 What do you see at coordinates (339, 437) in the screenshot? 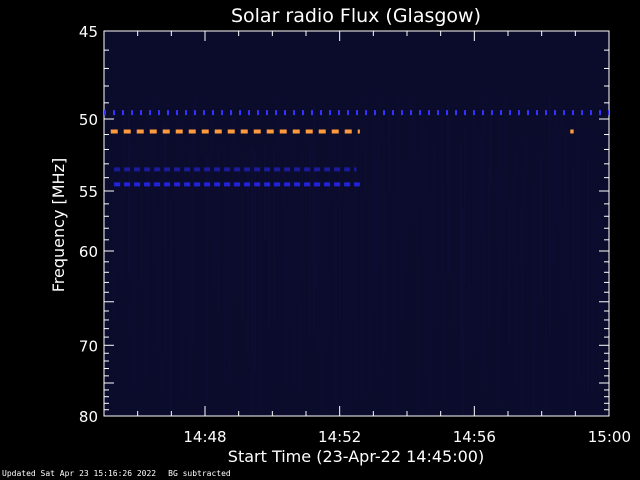
I see `x-tick-label: 14:52` at bounding box center [339, 437].